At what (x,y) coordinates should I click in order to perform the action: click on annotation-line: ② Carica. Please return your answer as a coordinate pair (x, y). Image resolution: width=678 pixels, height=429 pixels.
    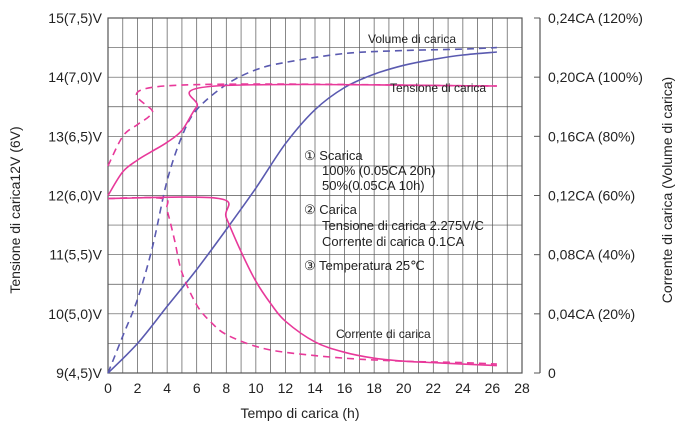
    Looking at the image, I should click on (331, 209).